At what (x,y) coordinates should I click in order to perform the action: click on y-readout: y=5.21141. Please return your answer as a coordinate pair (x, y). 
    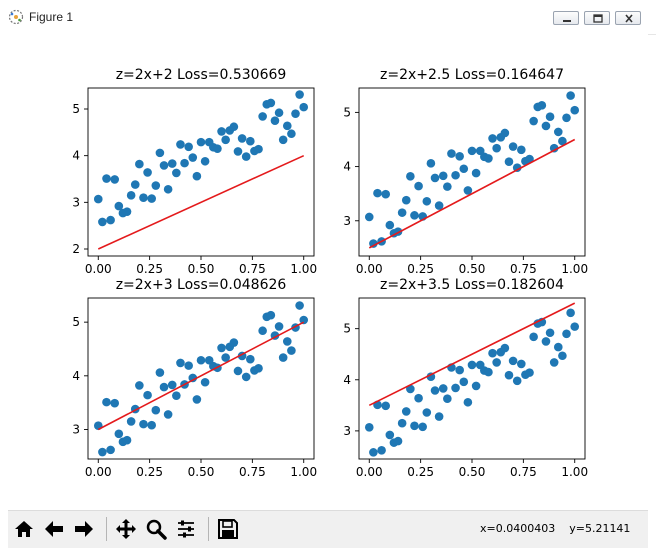
    Looking at the image, I should click on (600, 528).